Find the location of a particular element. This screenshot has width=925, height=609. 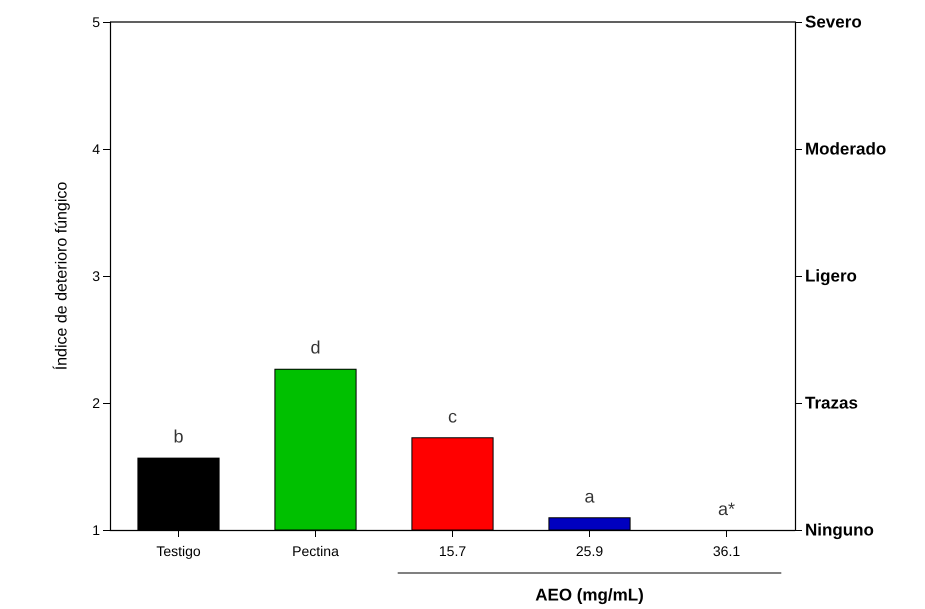

data-label: a is located at coordinates (590, 496).